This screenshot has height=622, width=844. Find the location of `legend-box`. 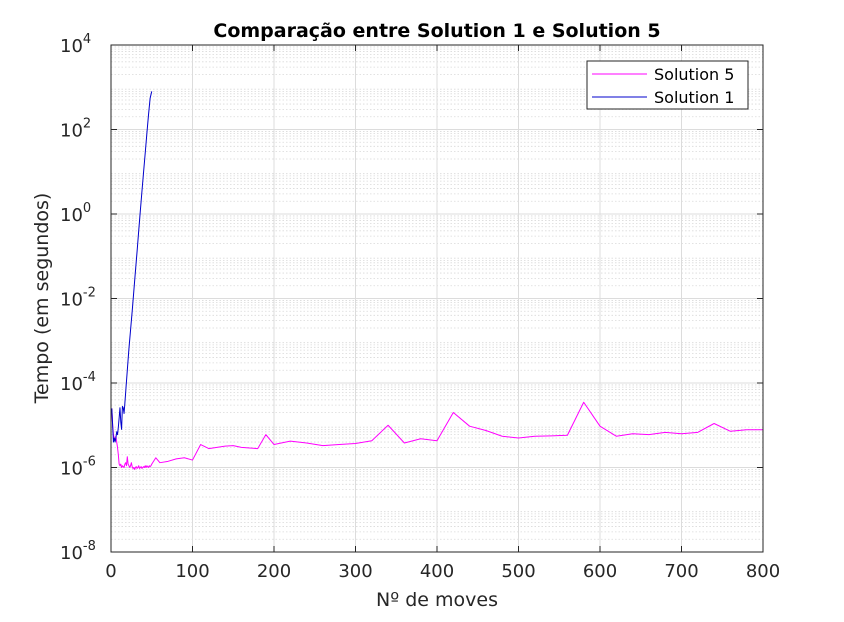

legend-box is located at coordinates (667, 85).